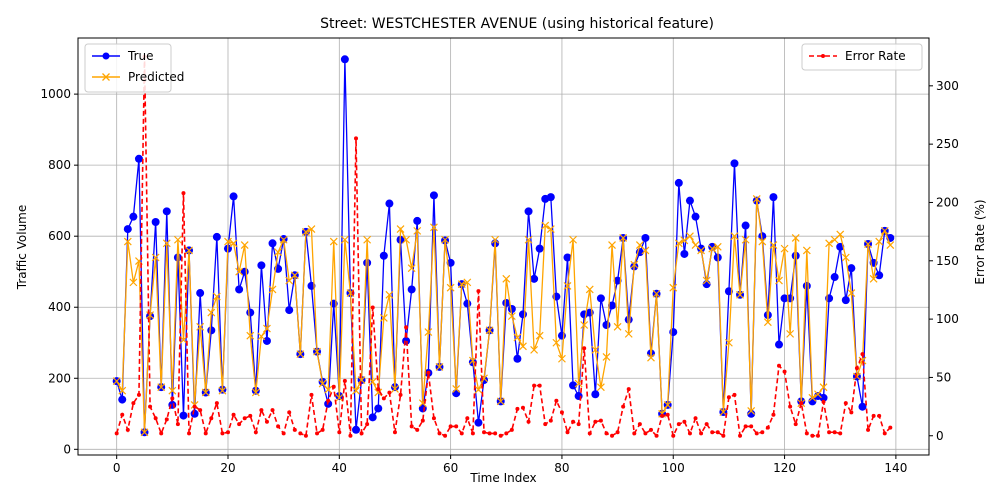 This screenshot has height=500, width=1000. Describe the element at coordinates (940, 436) in the screenshot. I see `y2-tick-label: 0` at that location.